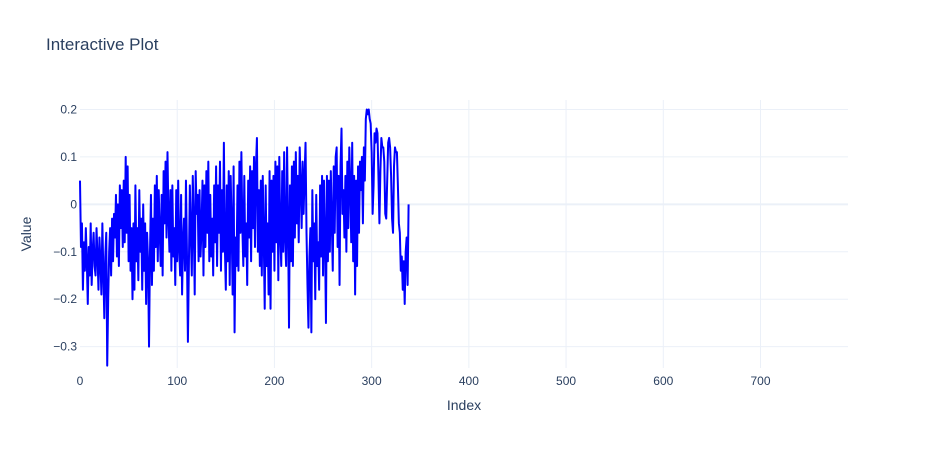  What do you see at coordinates (65, 252) in the screenshot?
I see `y-tick-label: −0.1` at bounding box center [65, 252].